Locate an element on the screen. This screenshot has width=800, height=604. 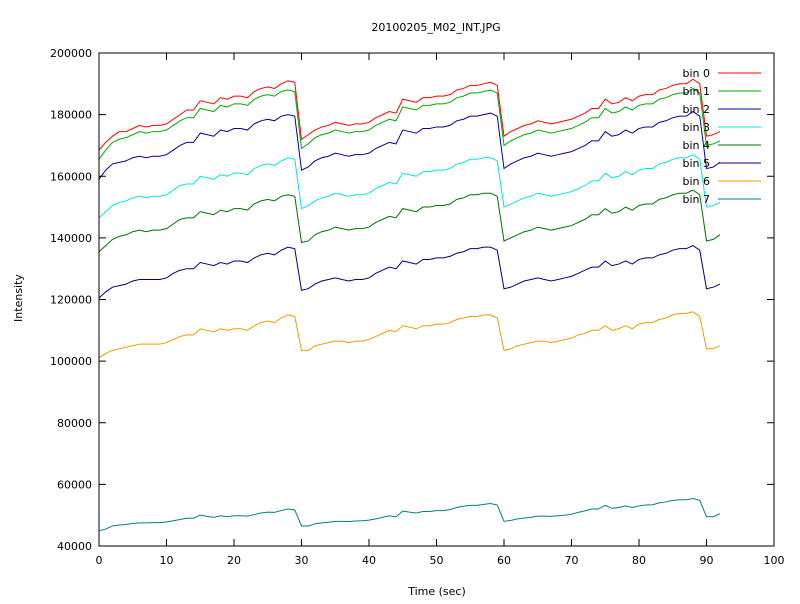
x-tick-label: 100 is located at coordinates (774, 560).